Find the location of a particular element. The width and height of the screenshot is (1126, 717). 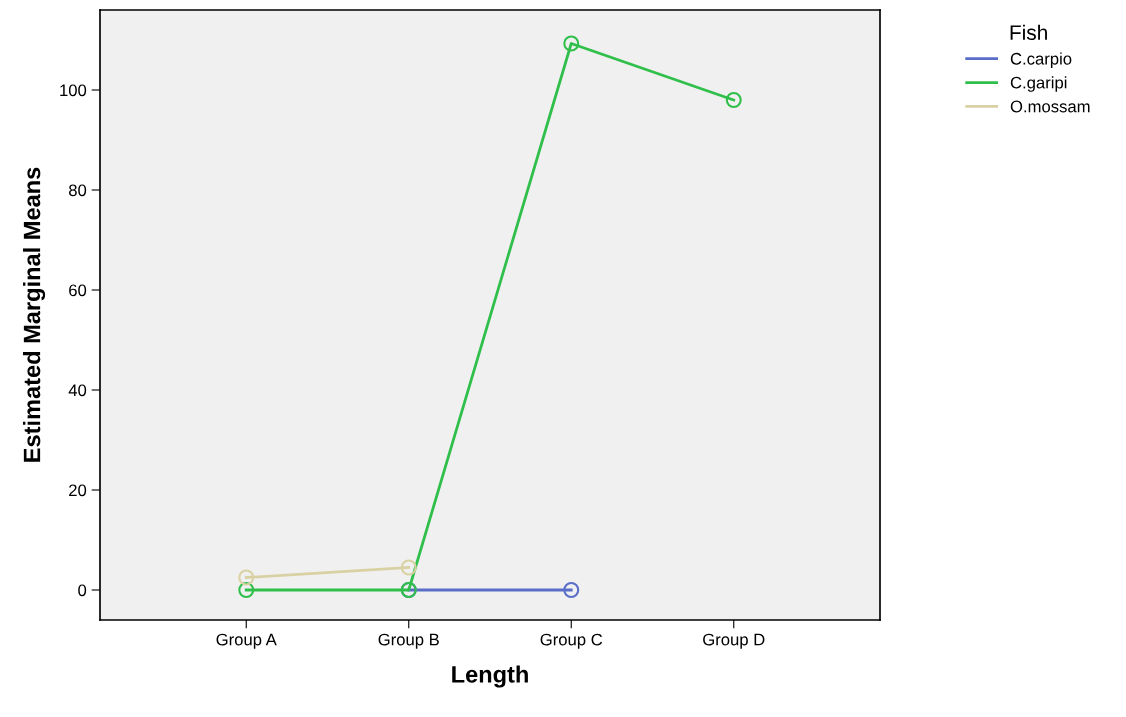

x-tick-label: Group B is located at coordinates (408, 641).